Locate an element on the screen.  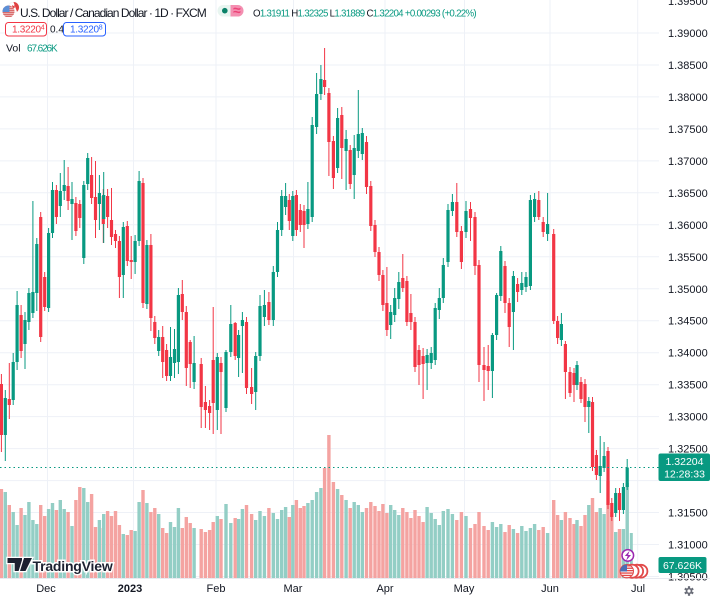
svg-text: 12:28:33 is located at coordinates (684, 475).